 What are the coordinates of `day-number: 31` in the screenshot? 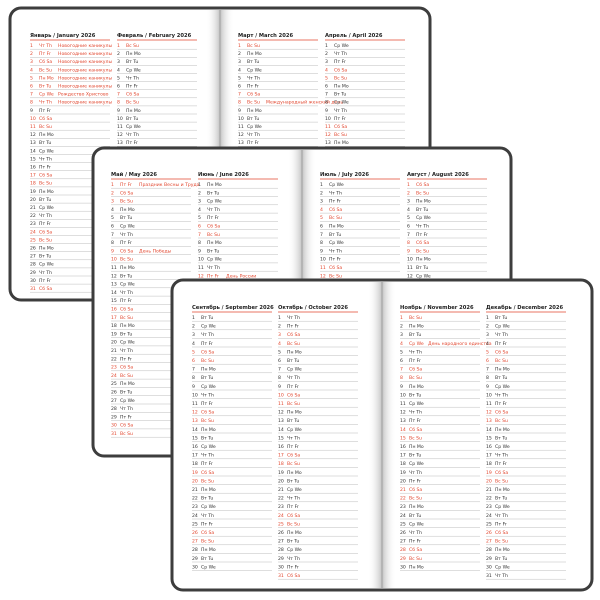 It's located at (33, 289).